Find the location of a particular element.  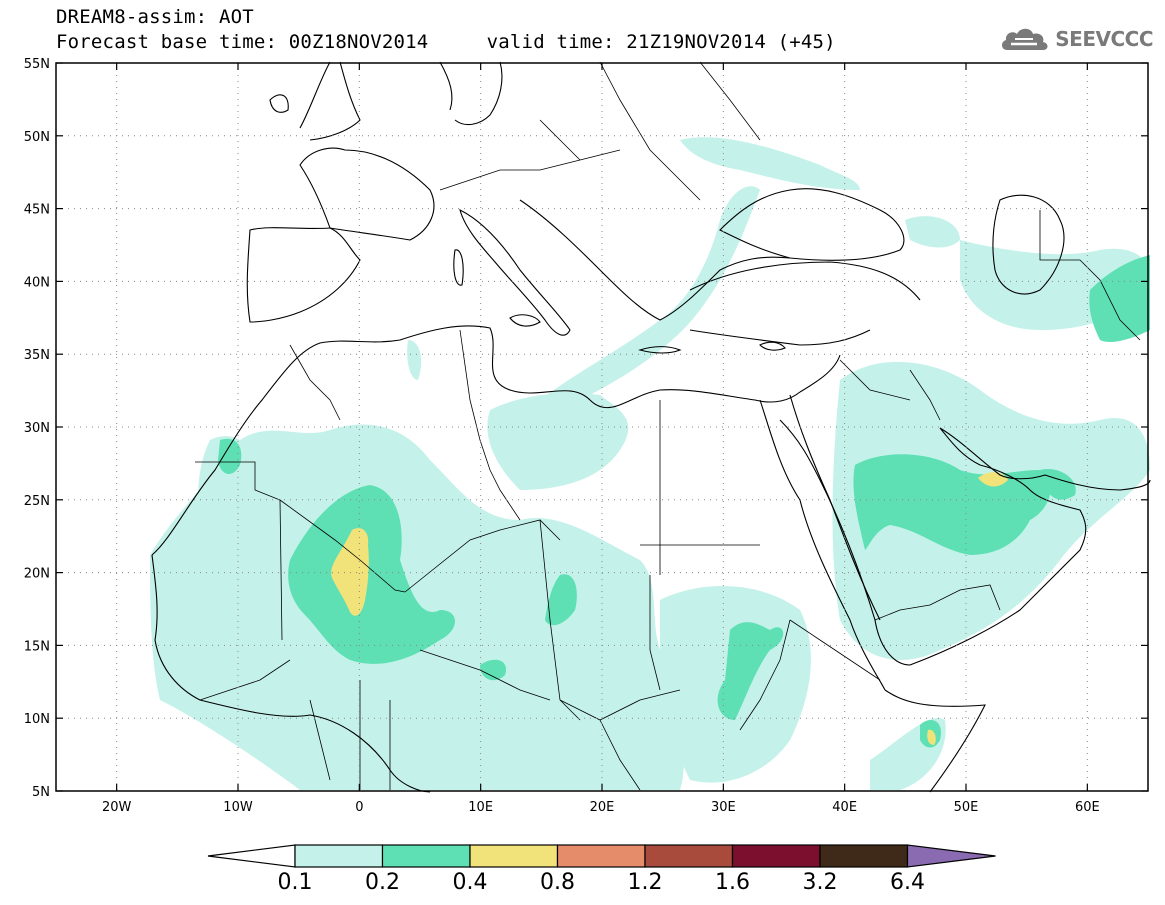

border-iraq-iran is located at coordinates (890, 390).